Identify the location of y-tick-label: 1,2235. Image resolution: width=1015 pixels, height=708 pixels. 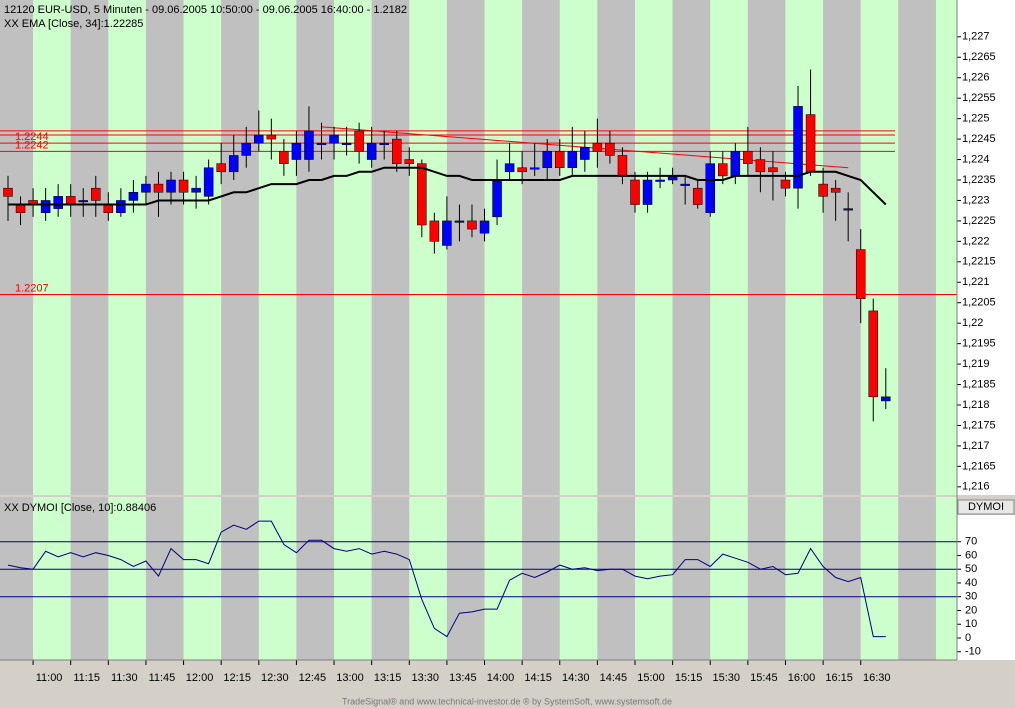
(979, 180).